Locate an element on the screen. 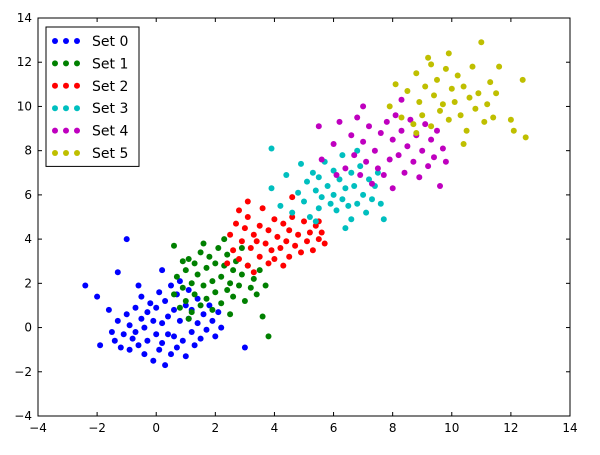 The image size is (600, 455). x-tick-label: 2 is located at coordinates (216, 428).